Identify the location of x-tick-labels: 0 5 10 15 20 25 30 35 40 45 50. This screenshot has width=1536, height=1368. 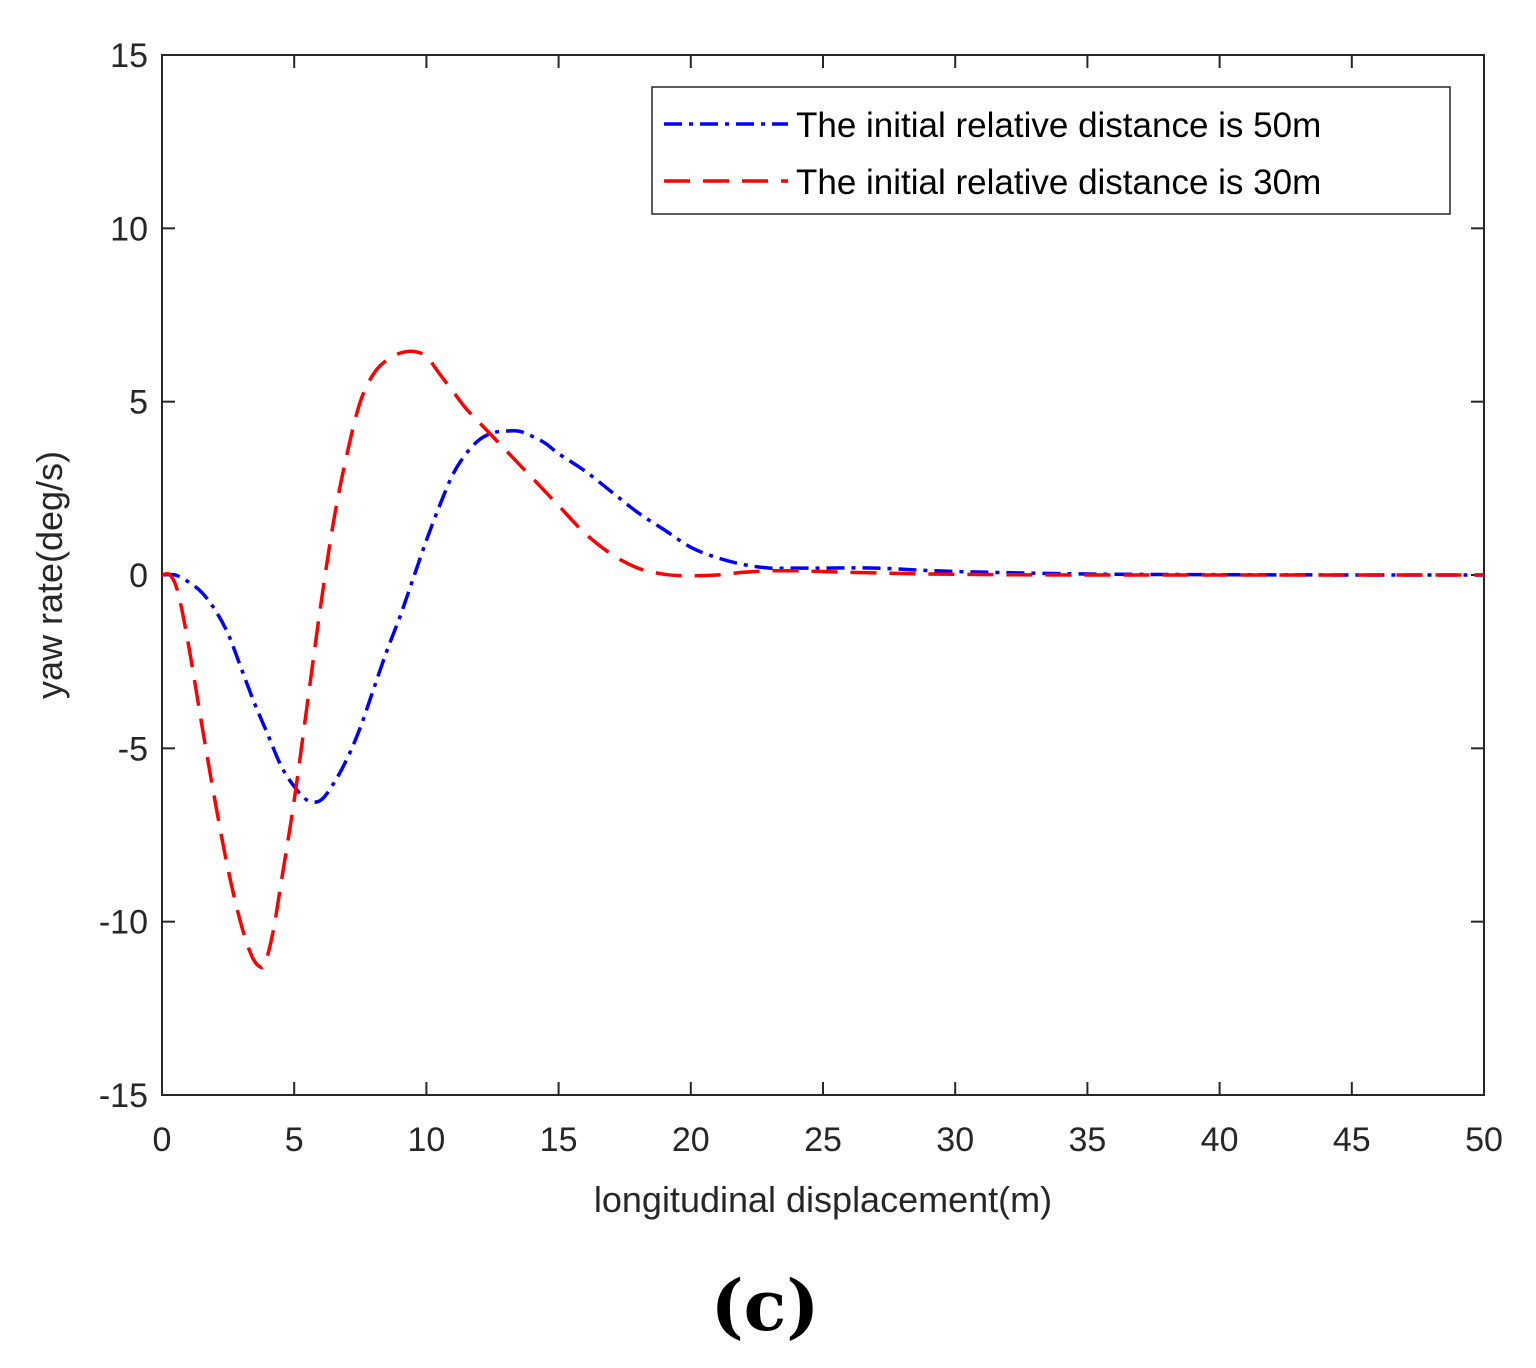
(828, 1140).